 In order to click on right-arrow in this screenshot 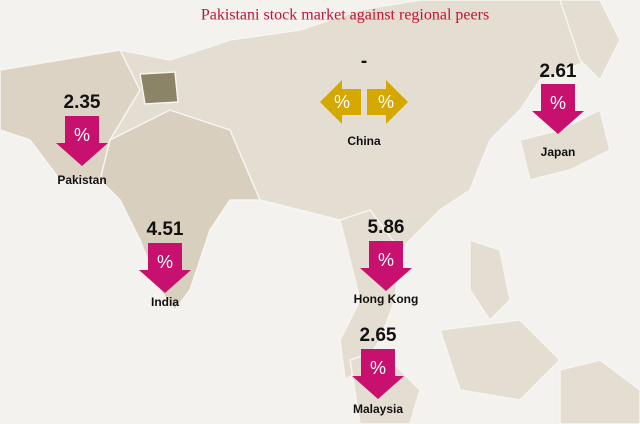, I will do `click(387, 102)`.